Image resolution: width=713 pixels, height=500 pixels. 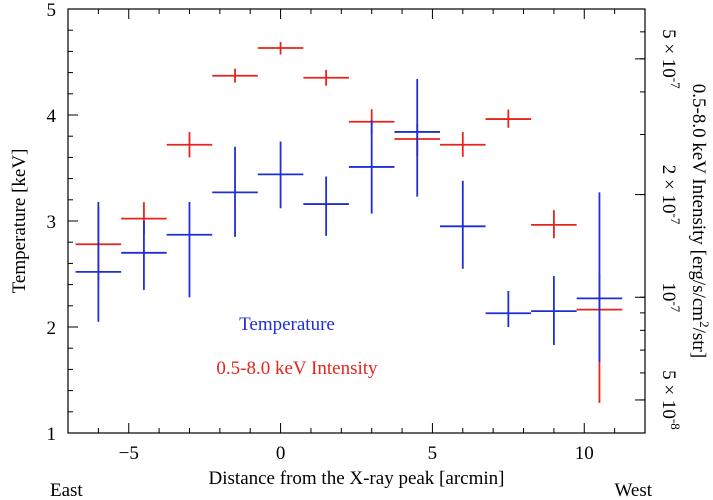 I want to click on y2-tick-label: 10-7, so click(x=670, y=297).